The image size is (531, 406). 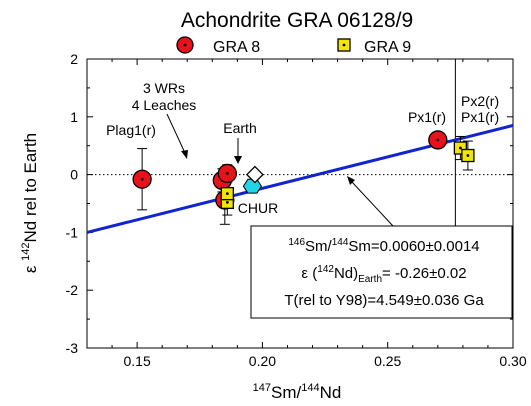 What do you see at coordinates (387, 47) in the screenshot?
I see `legend-label-gra9: GRA 9` at bounding box center [387, 47].